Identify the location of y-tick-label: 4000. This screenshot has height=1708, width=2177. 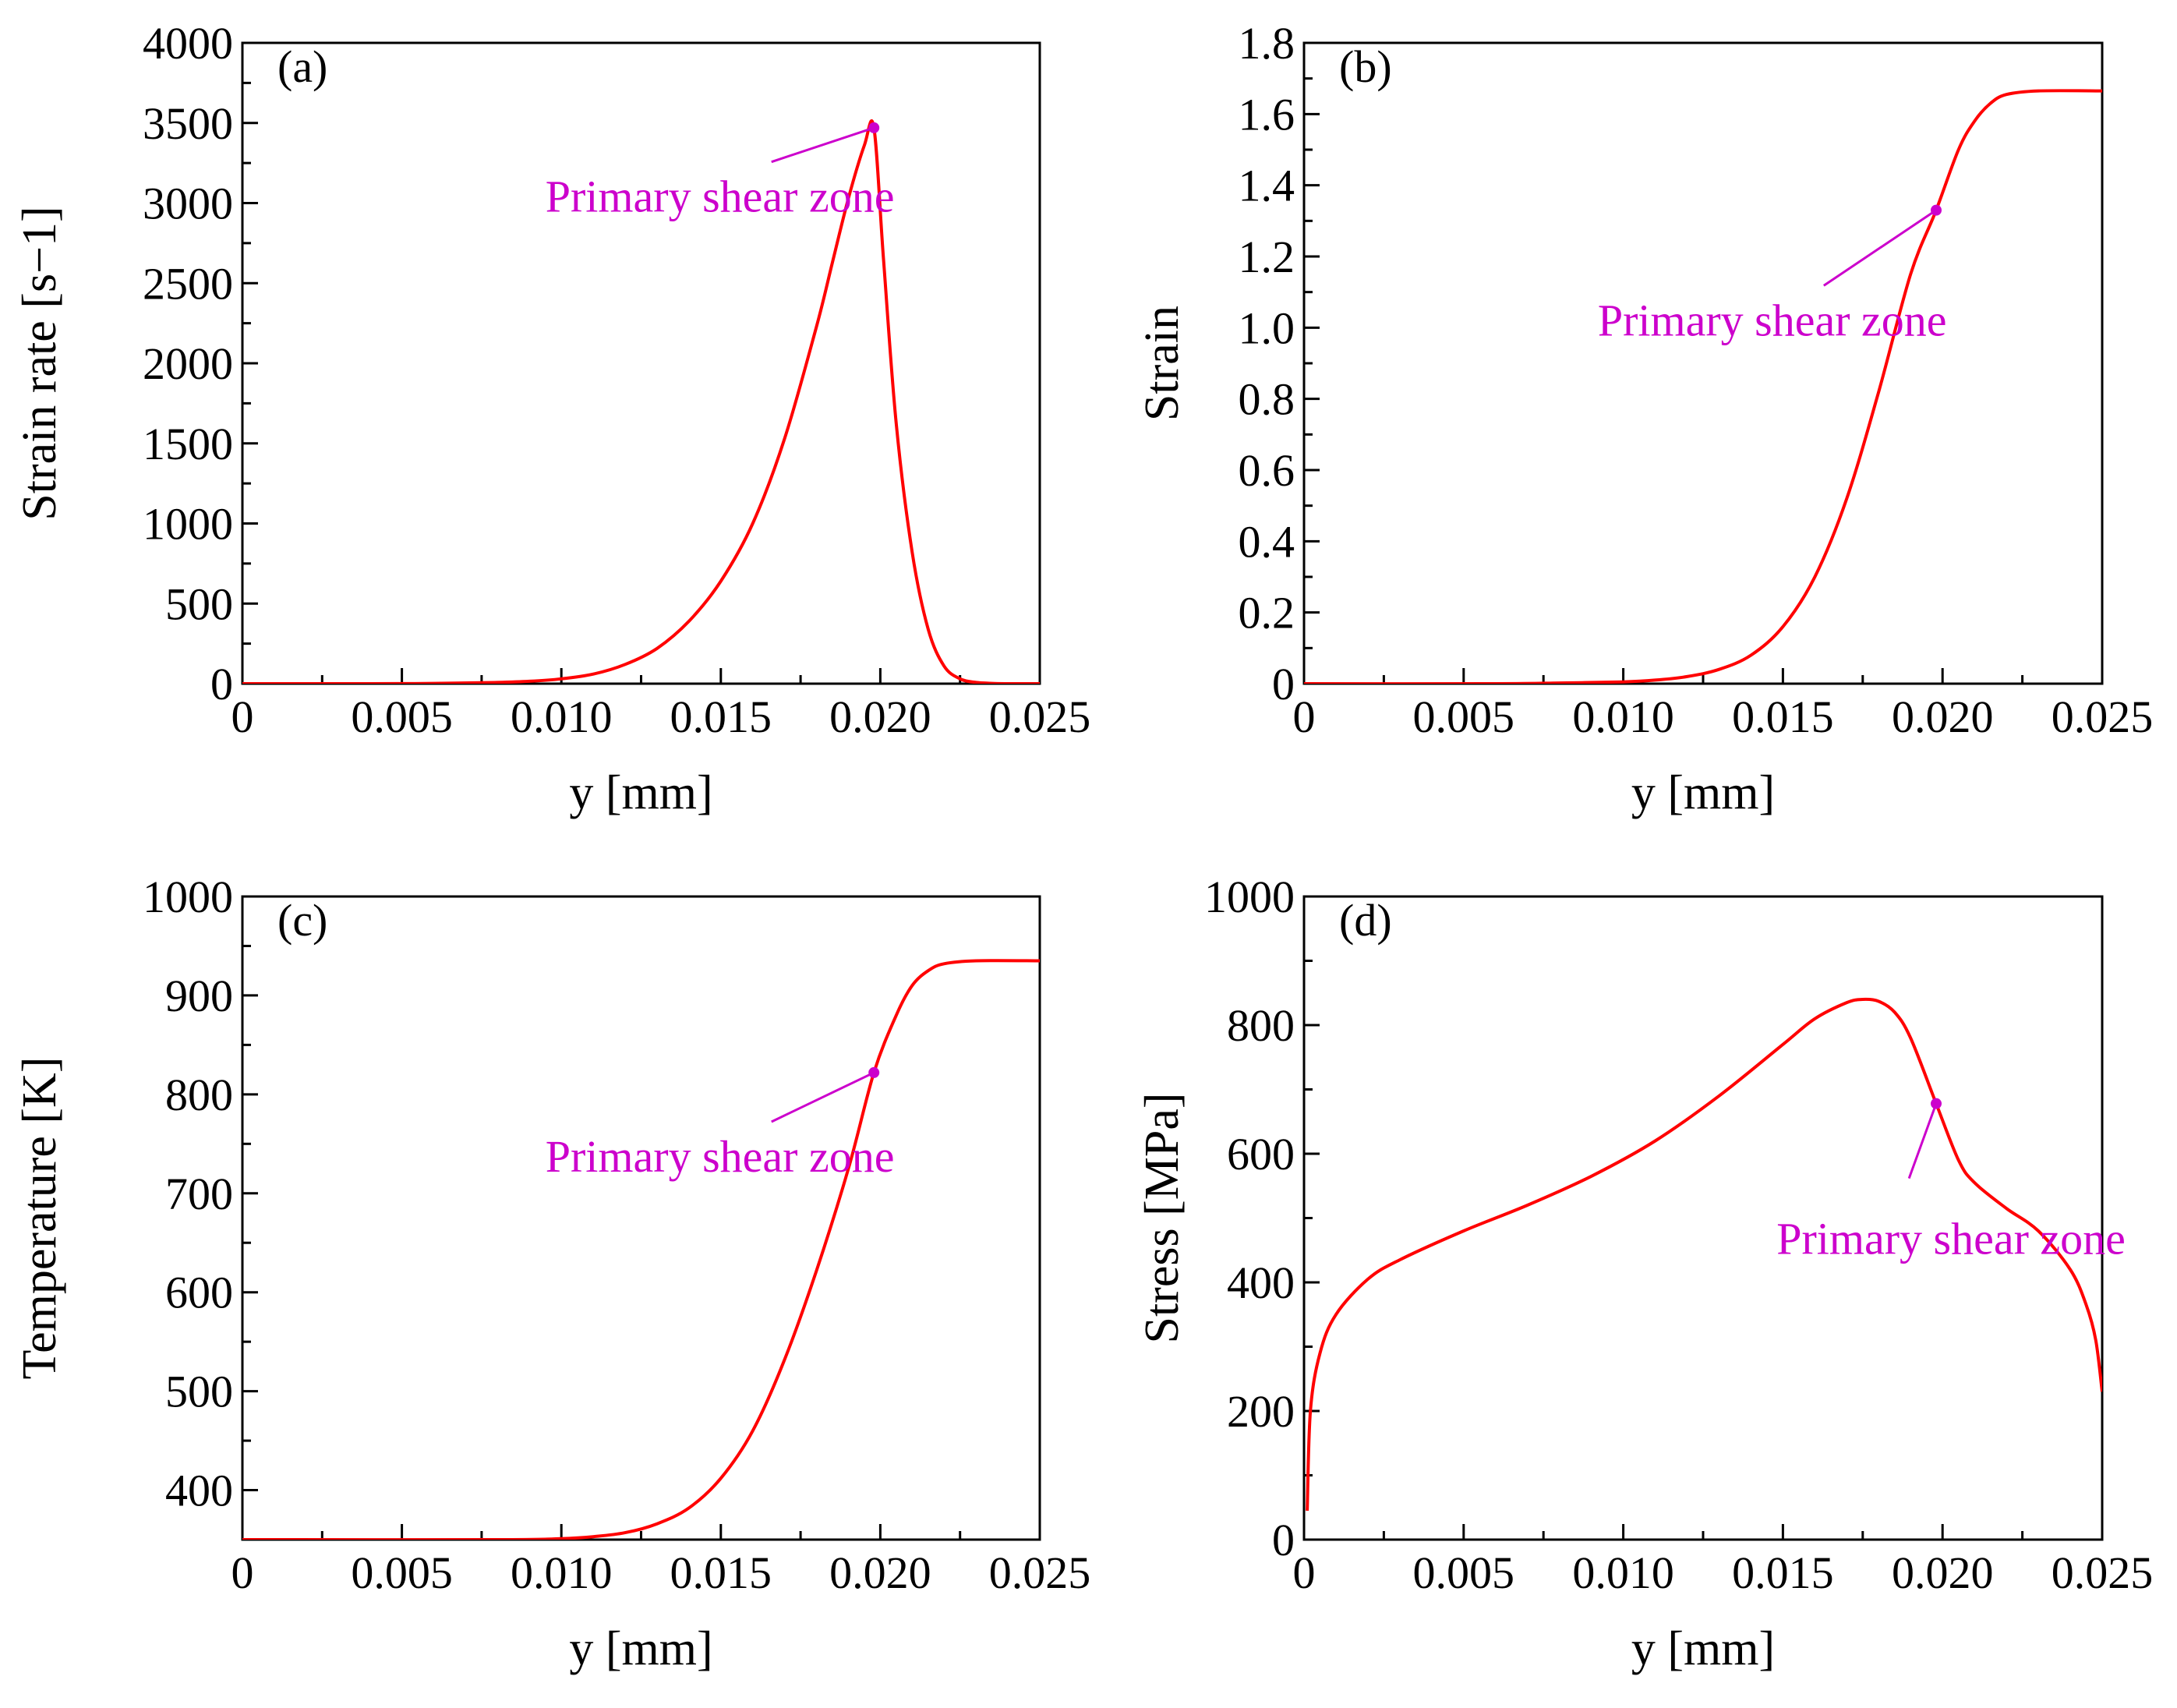
(188, 43).